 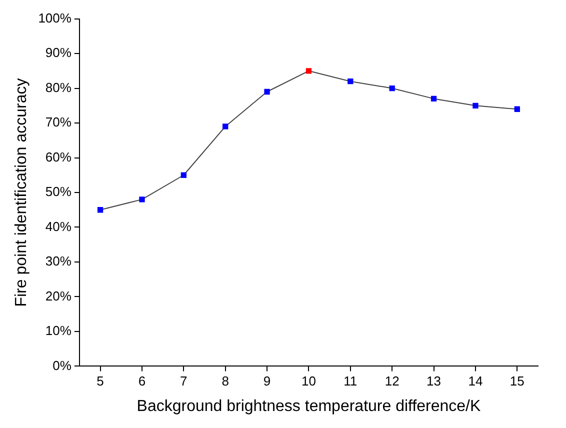 What do you see at coordinates (58, 192) in the screenshot?
I see `y-tick-label: 50%` at bounding box center [58, 192].